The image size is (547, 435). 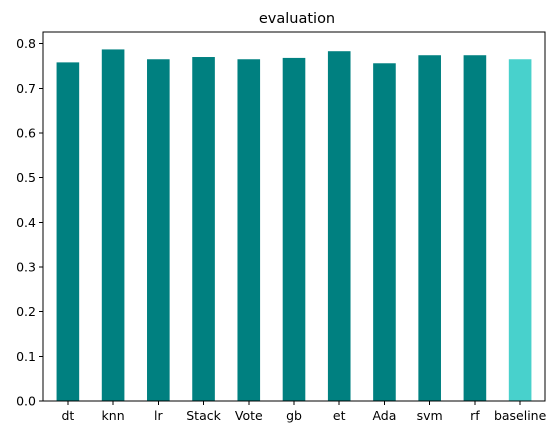 I want to click on y-tick-label: 0.2, so click(x=26, y=311).